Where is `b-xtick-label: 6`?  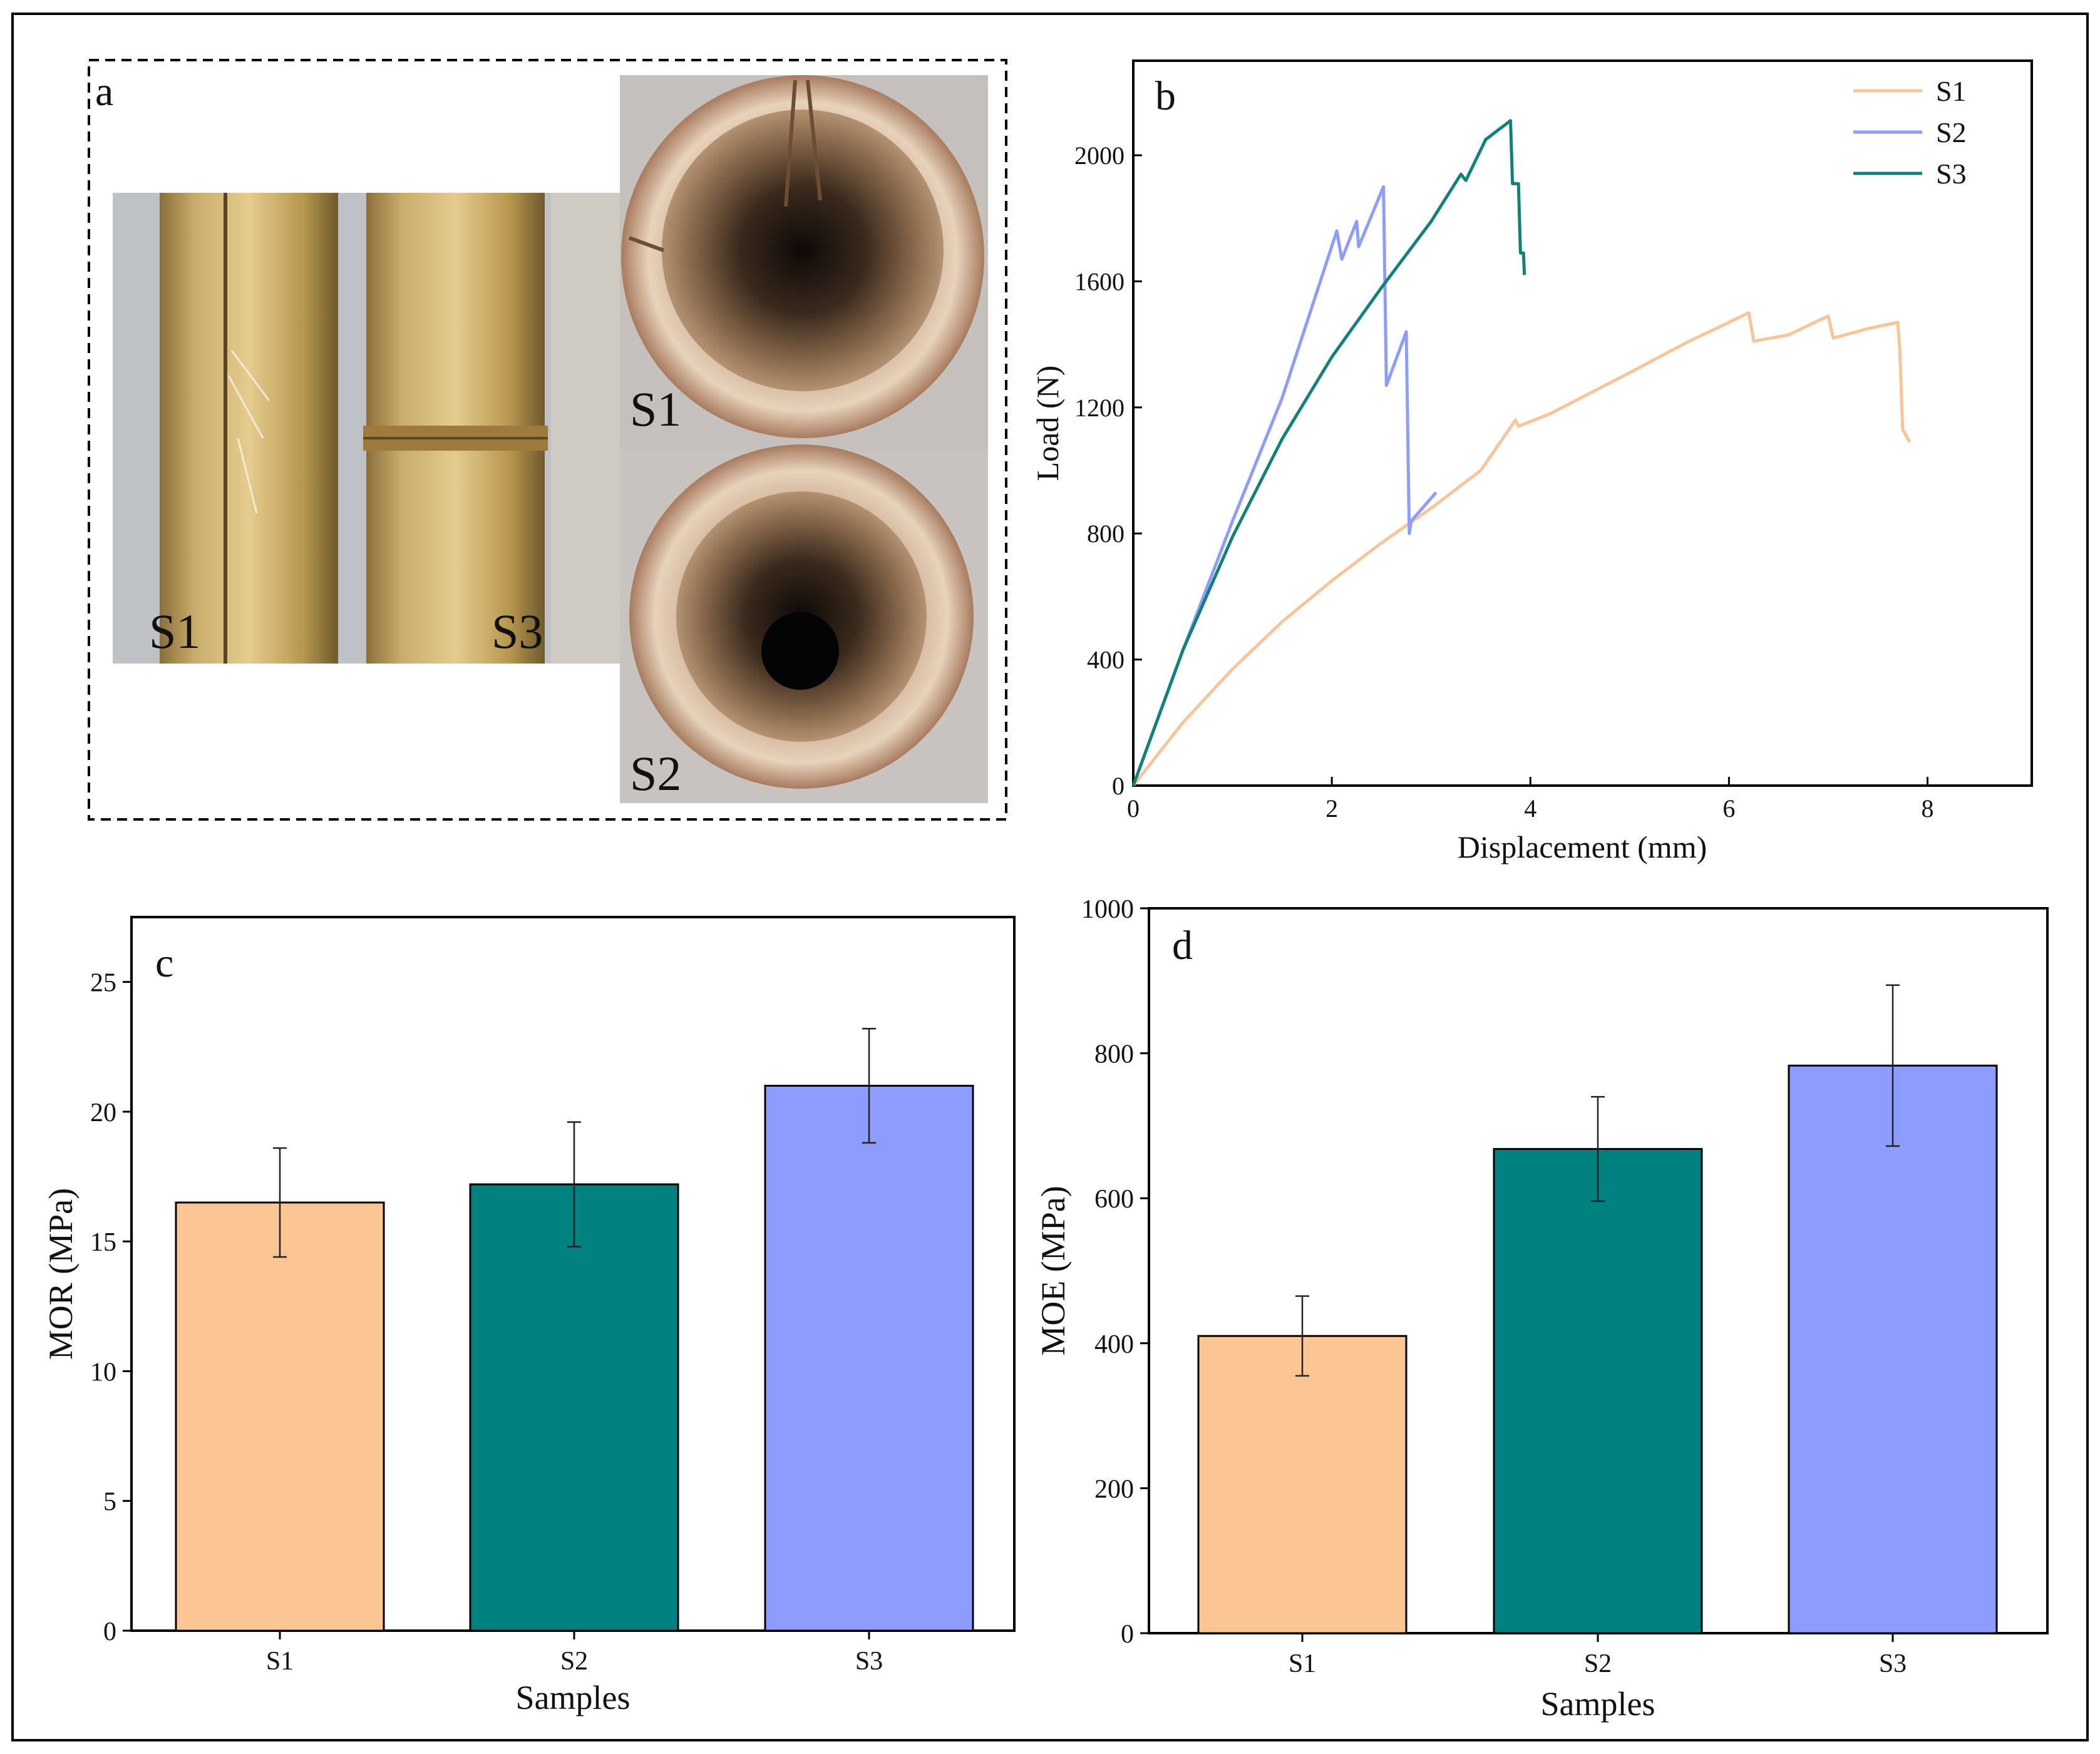 b-xtick-label: 6 is located at coordinates (1728, 808).